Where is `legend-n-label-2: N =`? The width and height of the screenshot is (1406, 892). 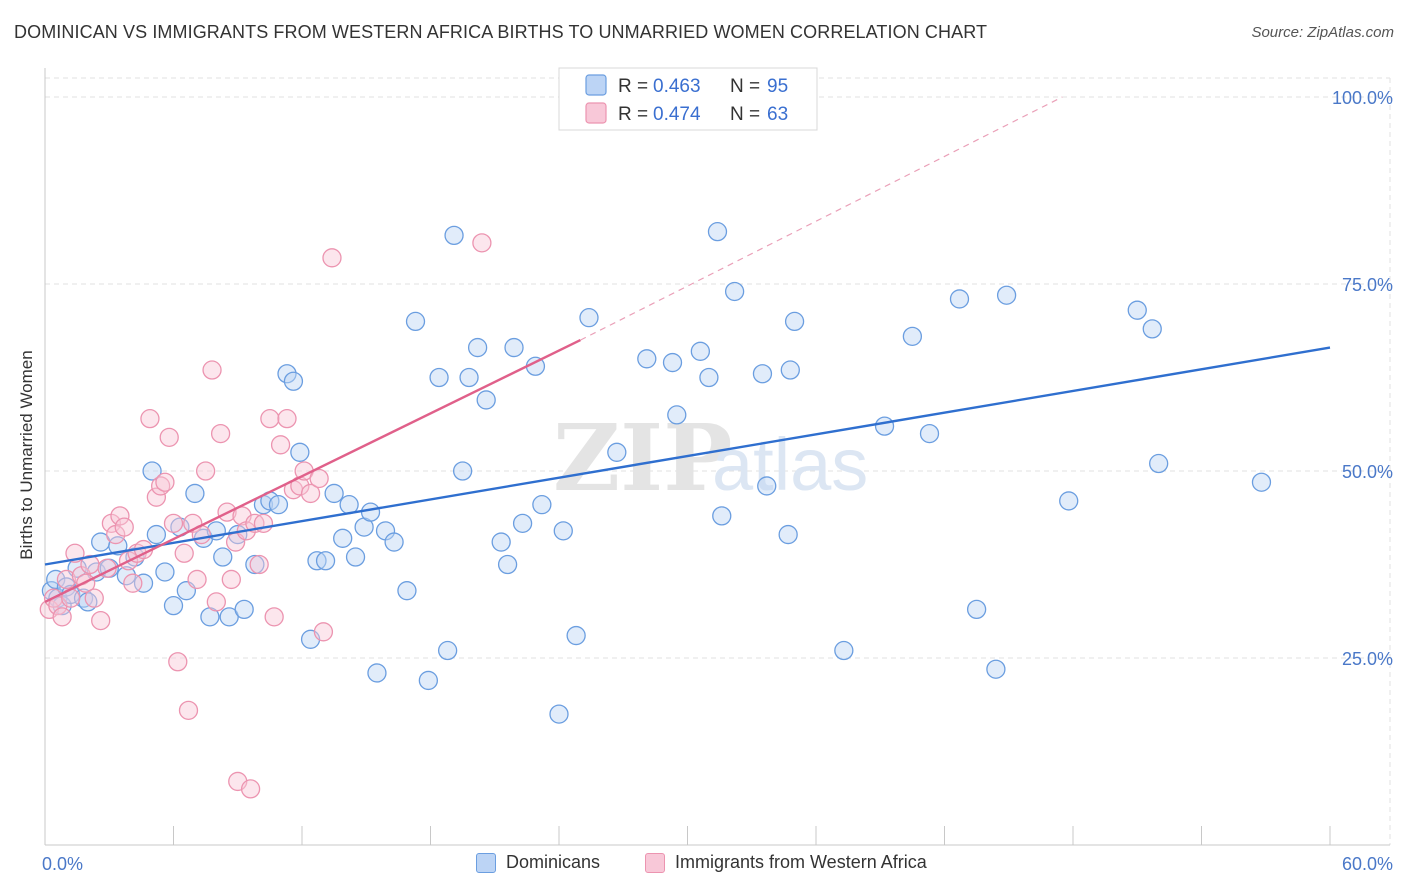
legend-n-label-2: N = is located at coordinates (745, 114).